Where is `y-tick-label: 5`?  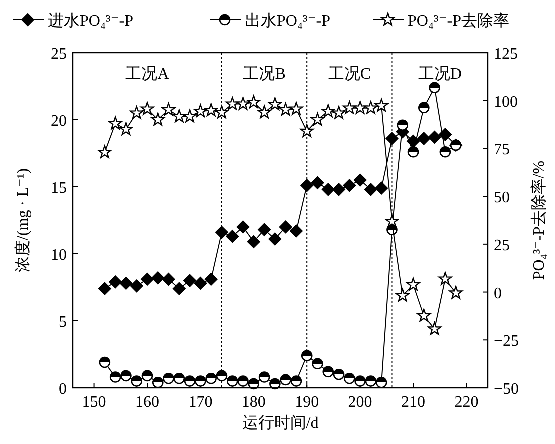
y-tick-label: 5 is located at coordinates (63, 322).